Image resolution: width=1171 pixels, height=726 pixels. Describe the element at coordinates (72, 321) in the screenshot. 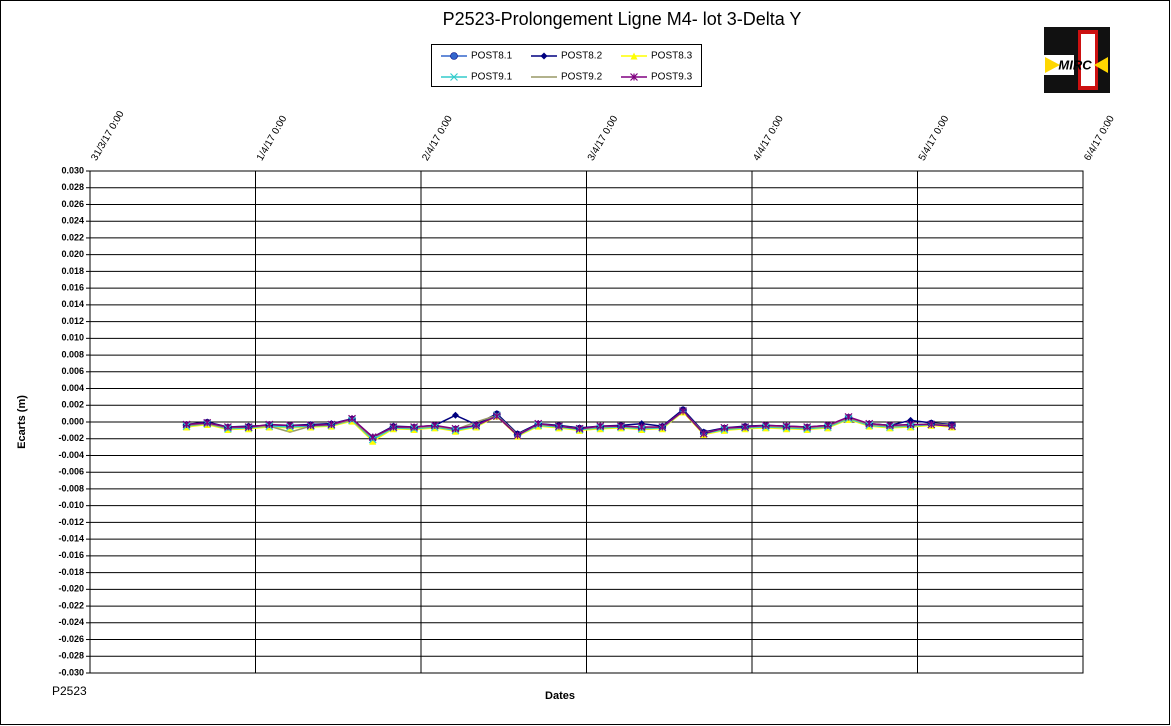

I see `y-tick-label: 0.012` at that location.